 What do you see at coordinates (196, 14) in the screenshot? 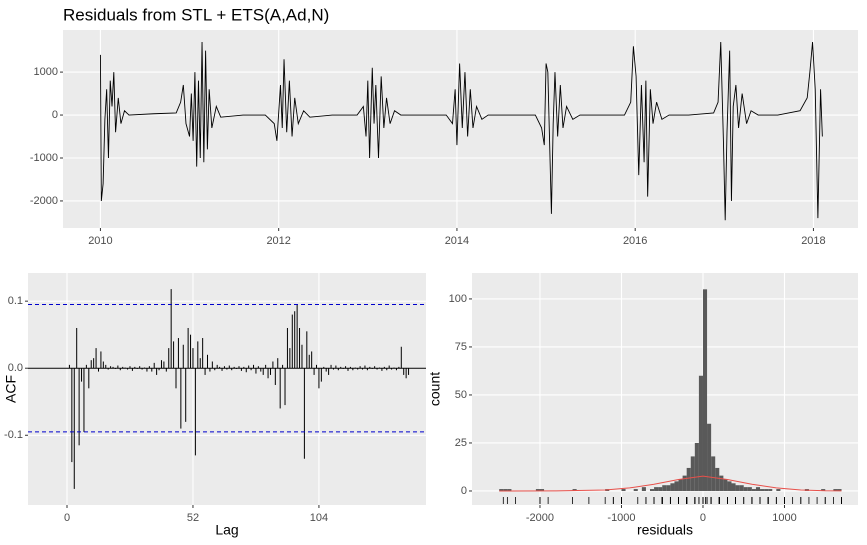
I see `chart-title: Residuals from STL + ETS(A,Ad,N)` at bounding box center [196, 14].